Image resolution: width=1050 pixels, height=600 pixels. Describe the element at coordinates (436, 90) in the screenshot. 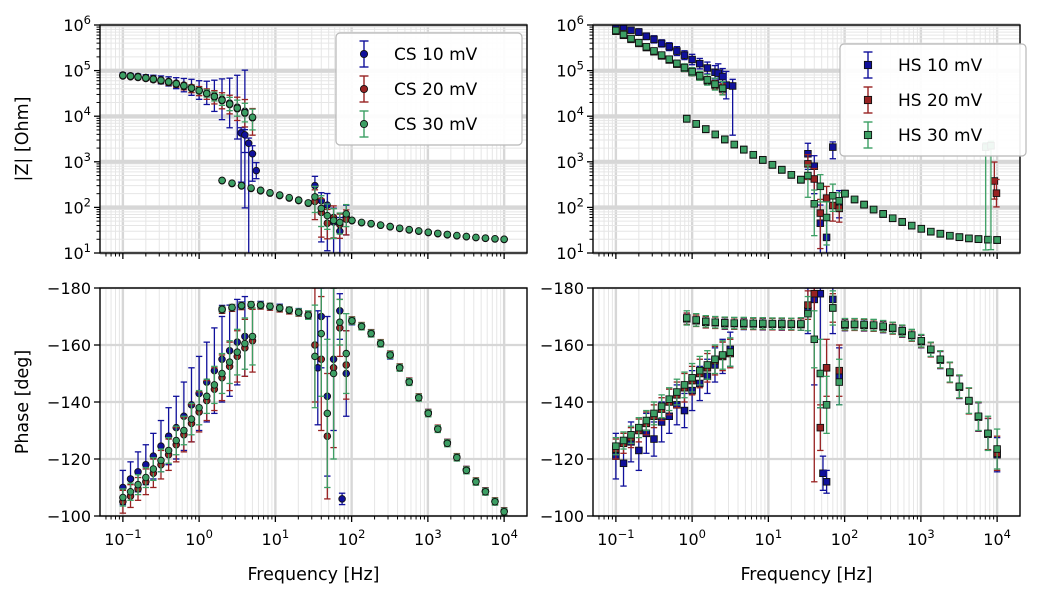

I see `legend-item-label: CS 20 mV` at that location.